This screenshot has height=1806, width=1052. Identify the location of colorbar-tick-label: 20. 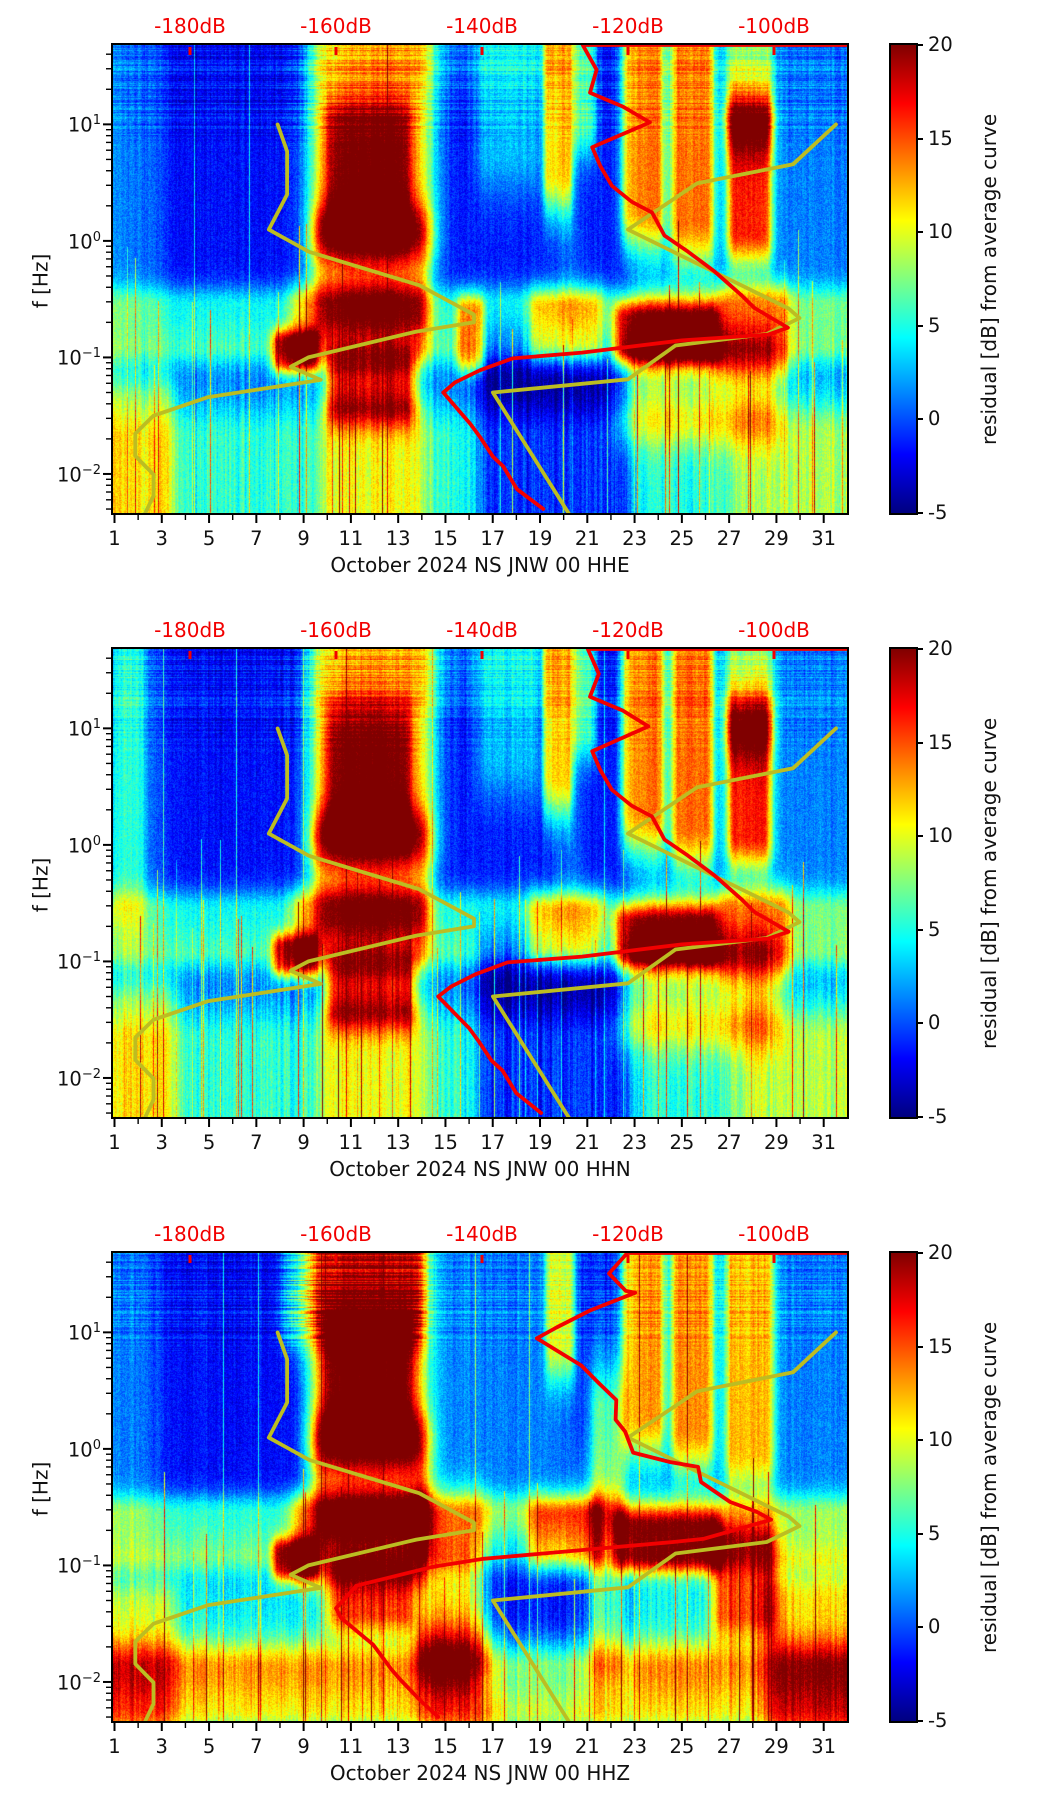
(940, 1252).